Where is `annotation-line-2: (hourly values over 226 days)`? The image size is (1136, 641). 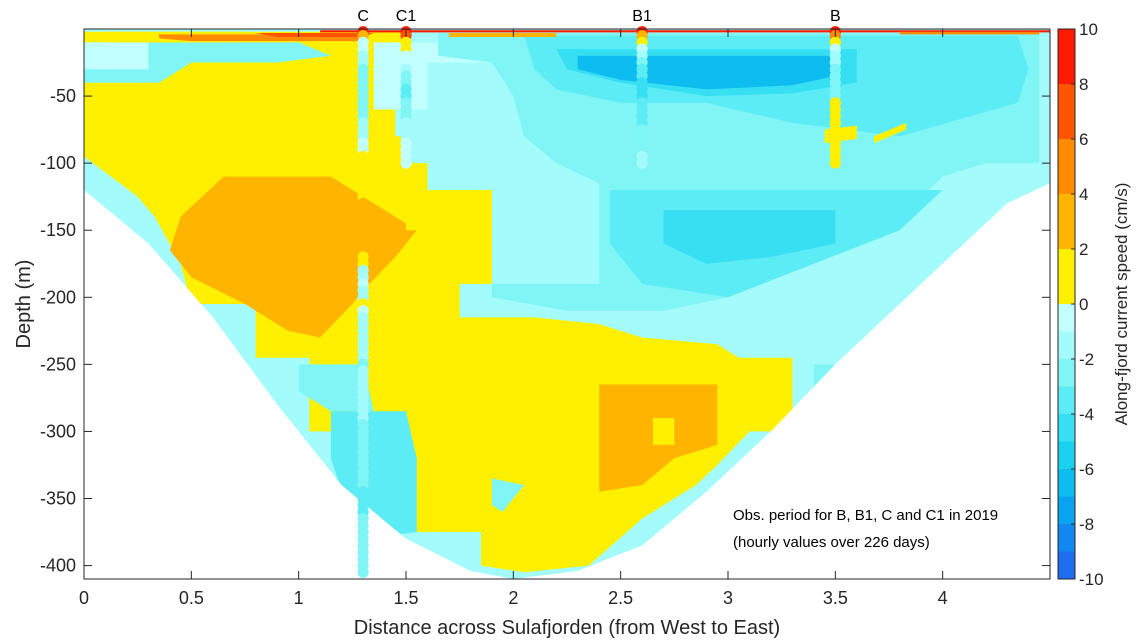
annotation-line-2: (hourly values over 226 days) is located at coordinates (831, 542).